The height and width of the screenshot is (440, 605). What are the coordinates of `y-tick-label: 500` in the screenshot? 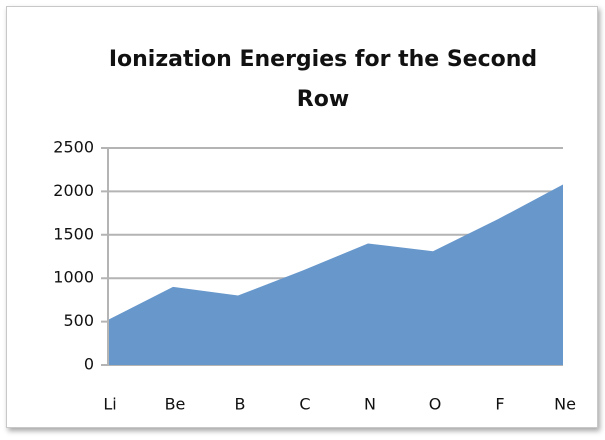 It's located at (78, 320).